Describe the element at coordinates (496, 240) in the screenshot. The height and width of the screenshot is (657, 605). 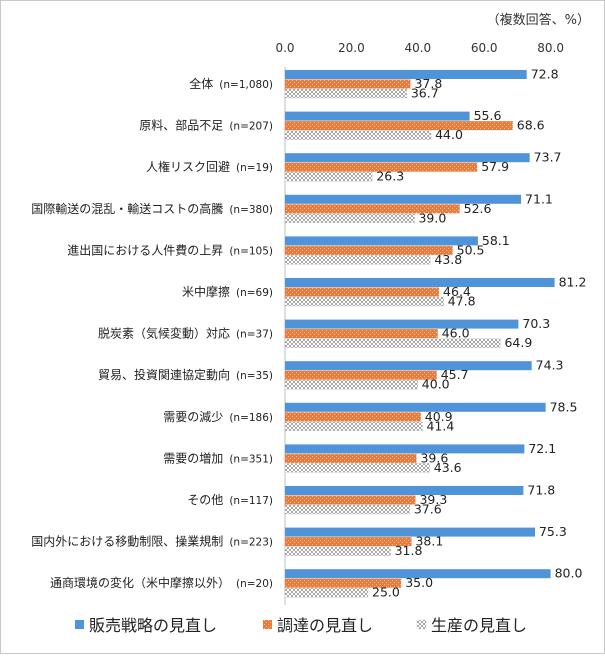
I see `data-label: 58.1` at that location.